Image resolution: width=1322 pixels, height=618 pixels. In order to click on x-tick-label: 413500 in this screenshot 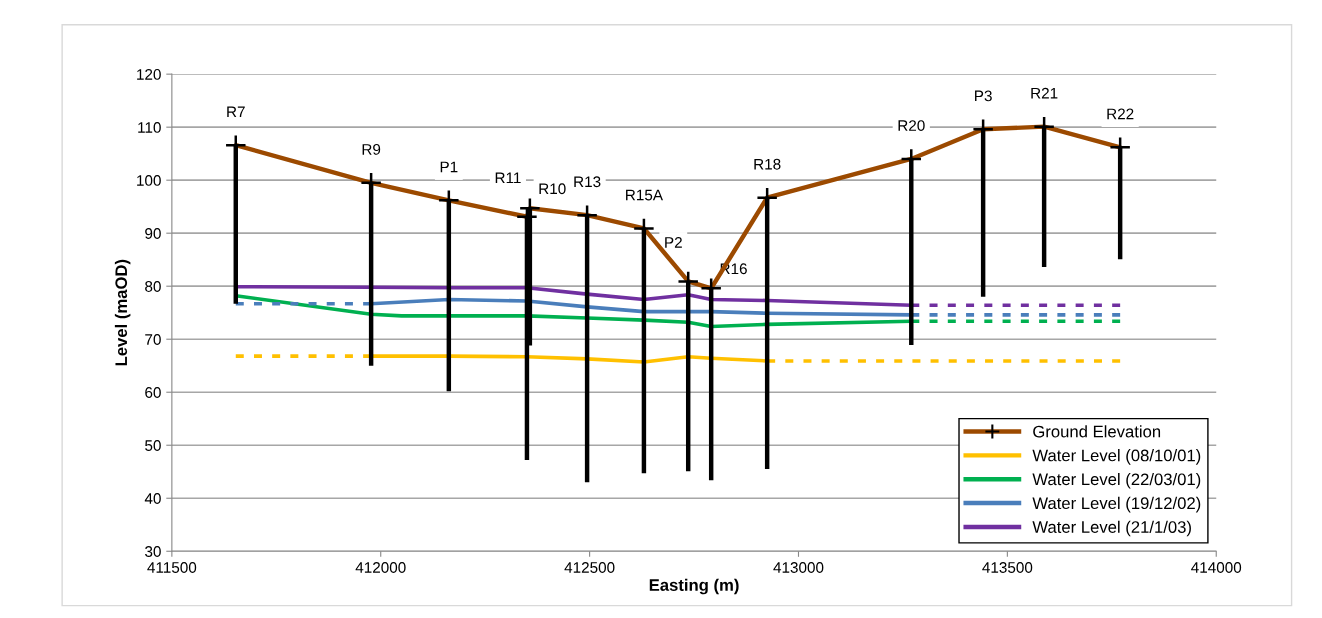, I will do `click(1007, 567)`.